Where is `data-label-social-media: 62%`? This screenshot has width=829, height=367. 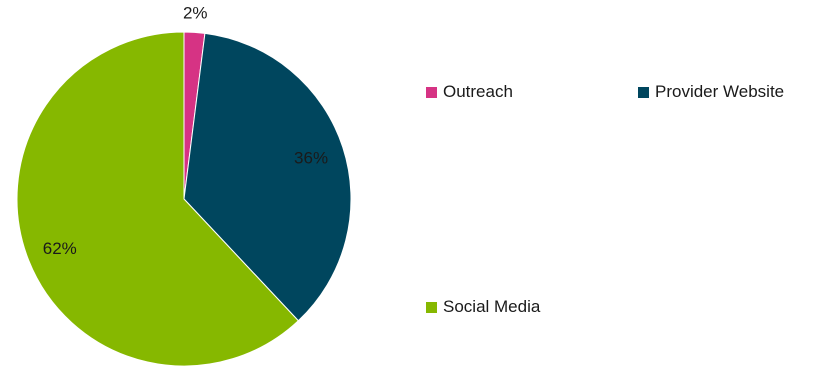
data-label-social-media: 62% is located at coordinates (60, 248).